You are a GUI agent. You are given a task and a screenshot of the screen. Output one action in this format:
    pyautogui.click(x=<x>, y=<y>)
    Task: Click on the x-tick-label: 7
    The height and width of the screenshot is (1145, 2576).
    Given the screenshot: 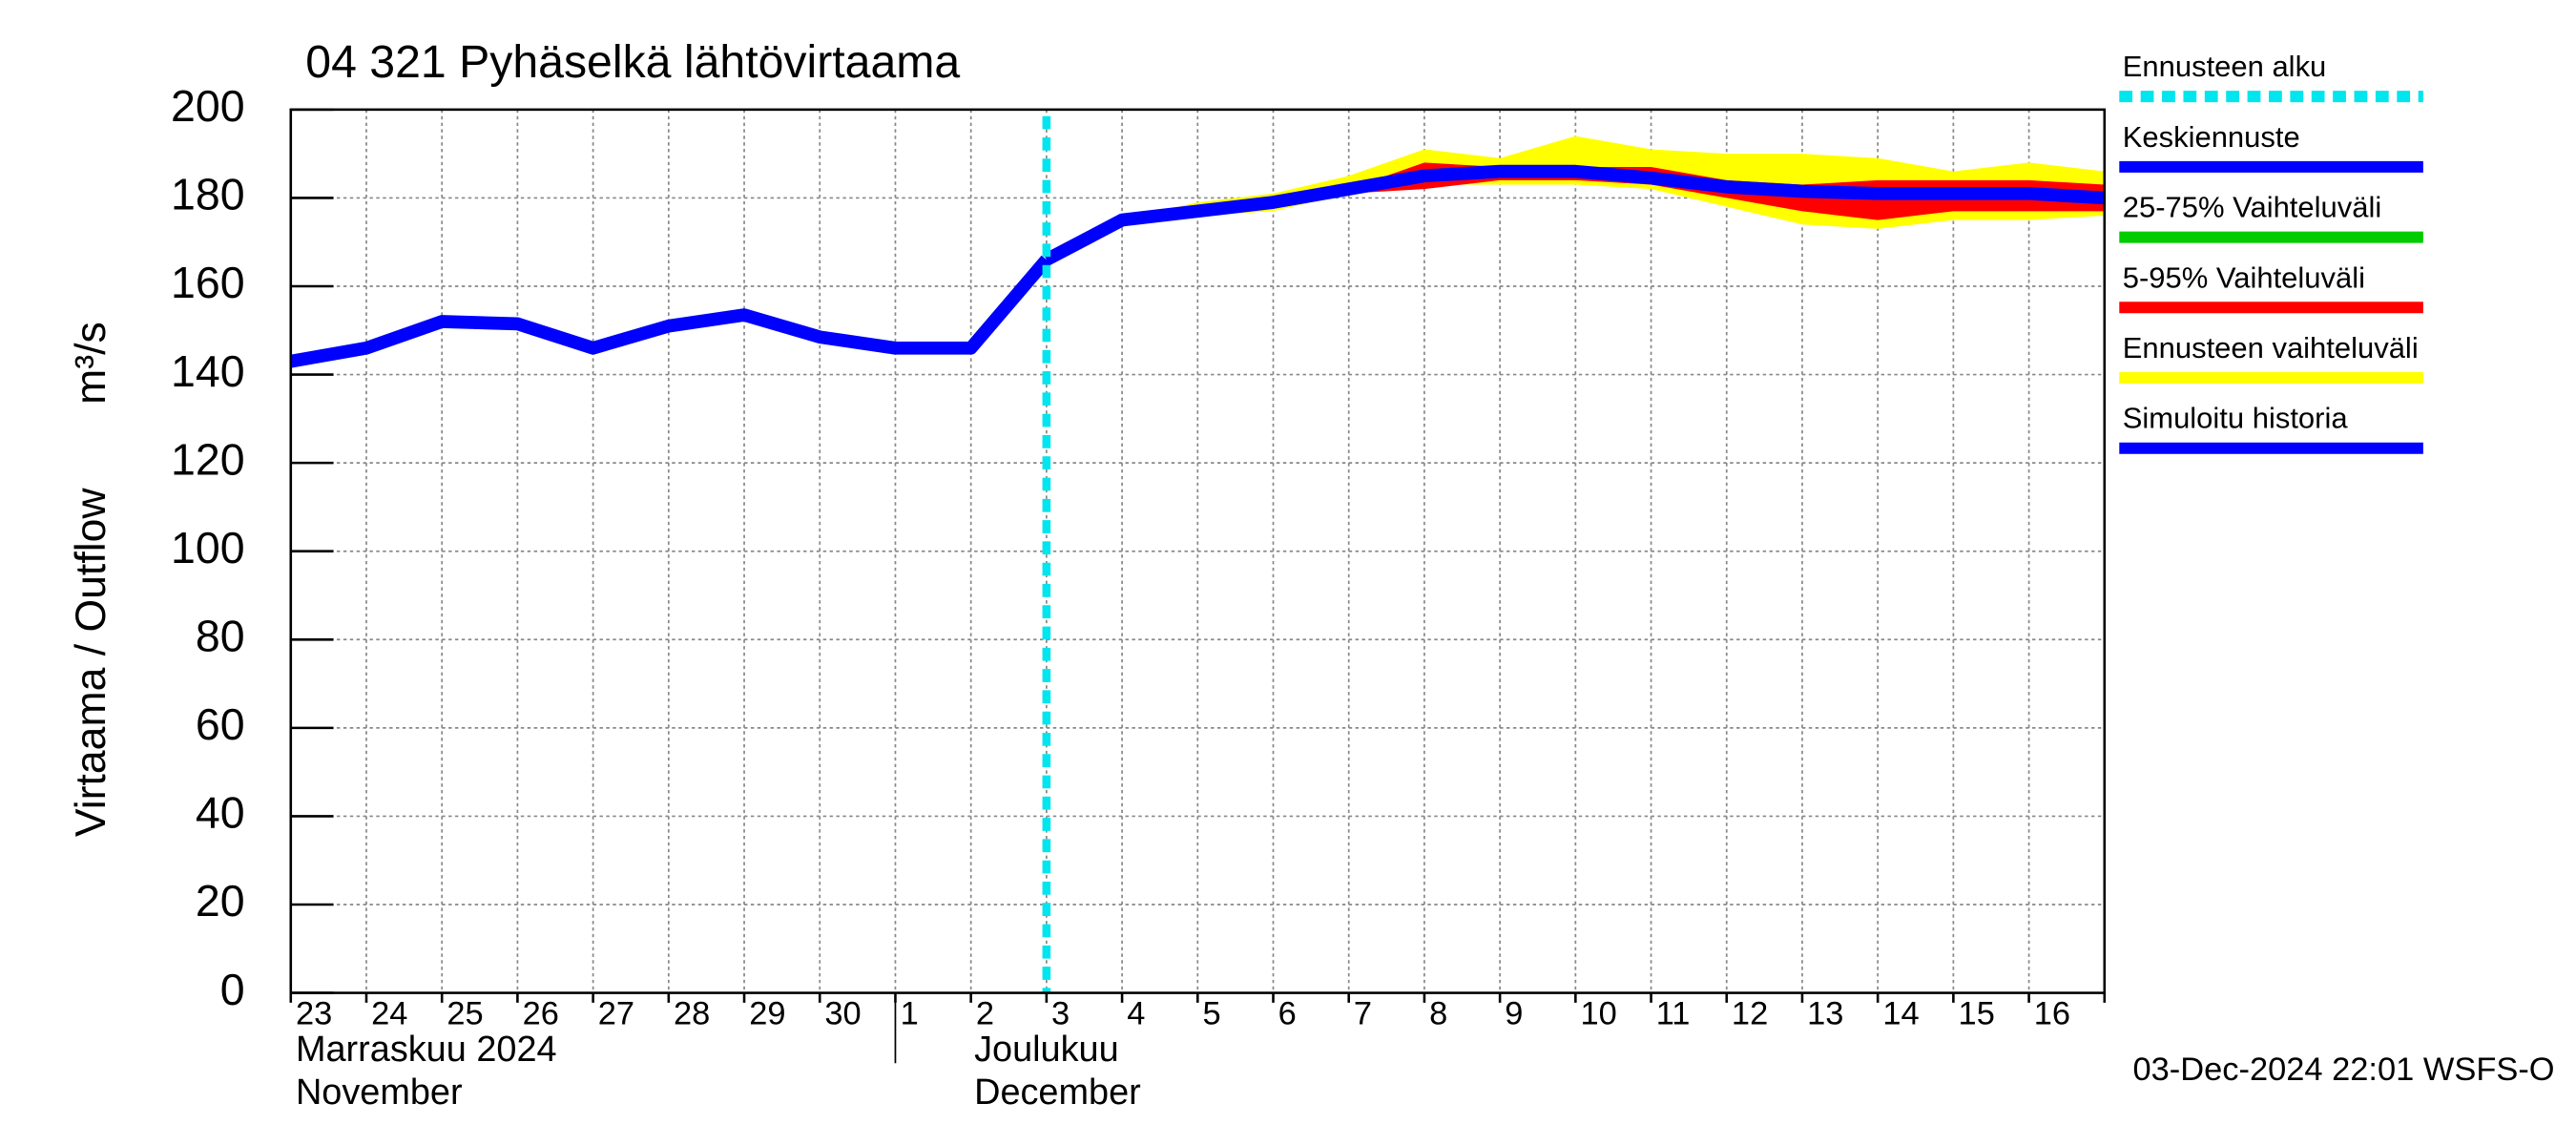 What is the action you would take?
    pyautogui.click(x=1363, y=1014)
    